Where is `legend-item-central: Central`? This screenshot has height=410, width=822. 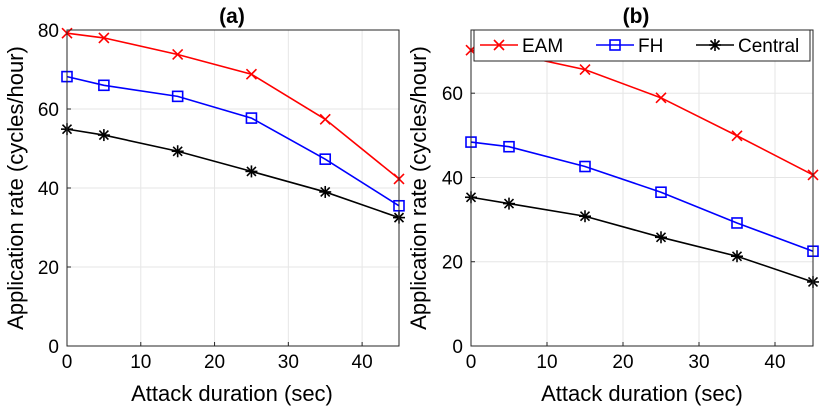
legend-item-central: Central is located at coordinates (747, 46).